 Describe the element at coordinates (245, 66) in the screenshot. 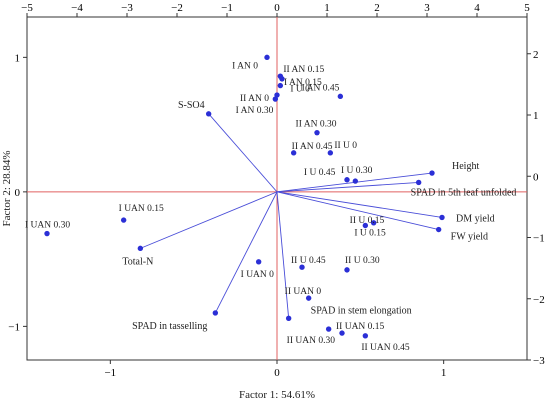

I see `observation-label: I AN 0` at that location.